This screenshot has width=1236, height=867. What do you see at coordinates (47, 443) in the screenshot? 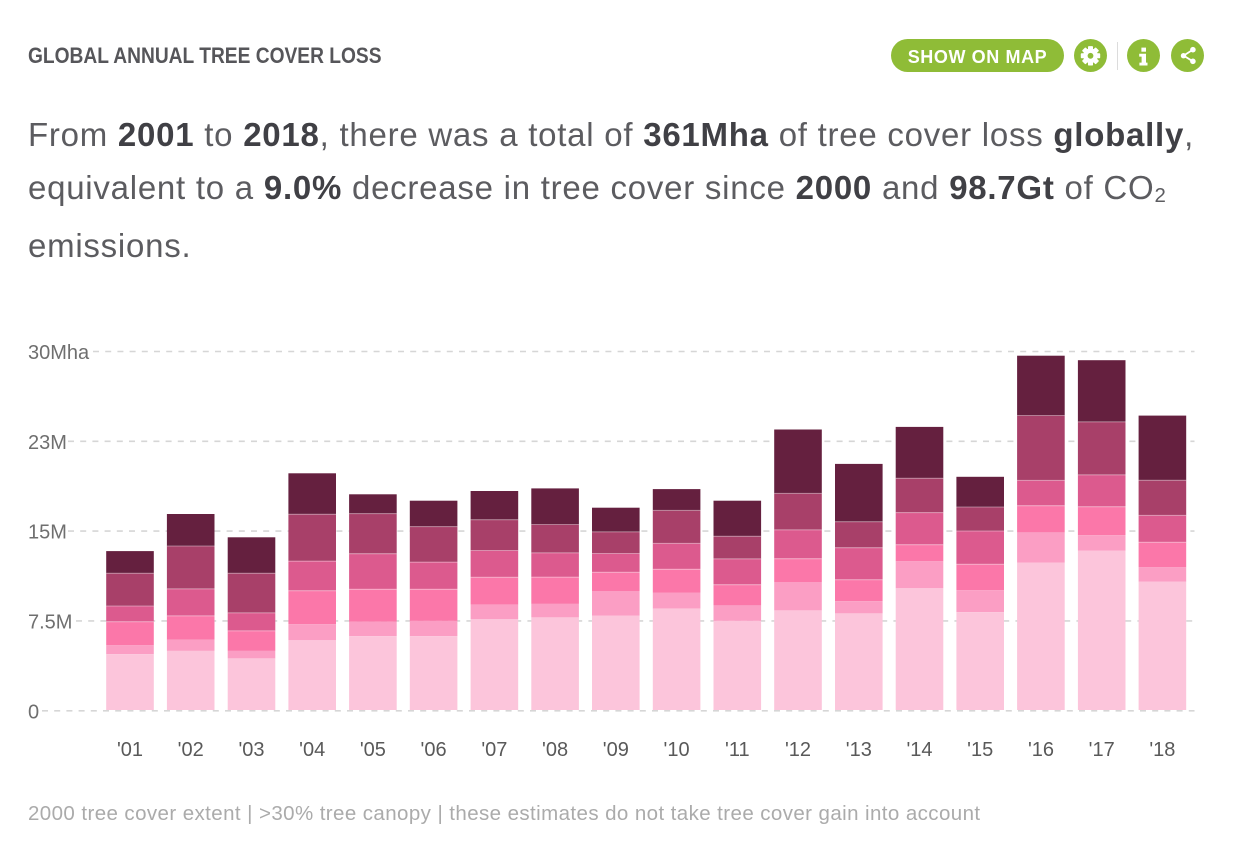
I see `svg-text: 23M` at bounding box center [47, 443].